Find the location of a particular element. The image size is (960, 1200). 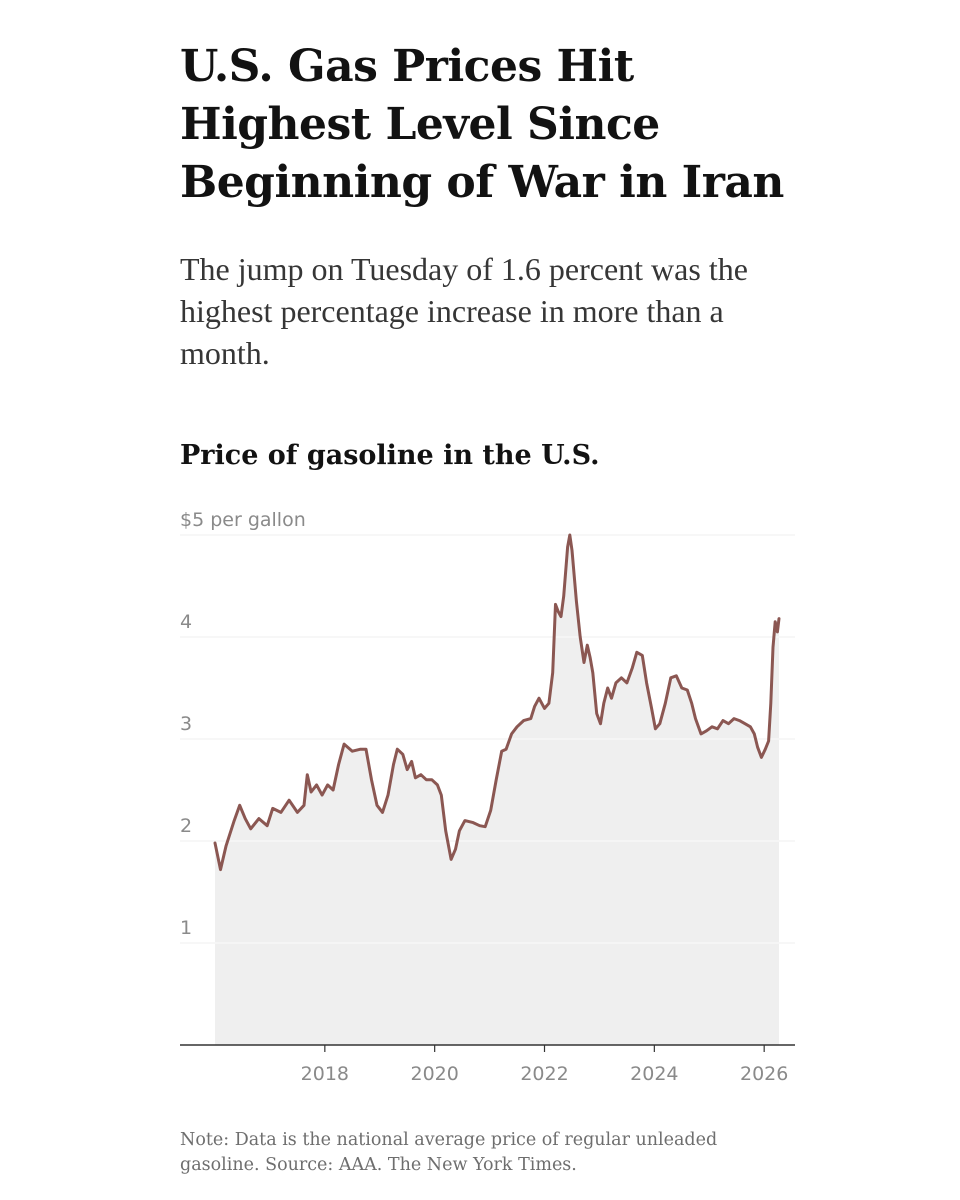

y-tick-label: $5 per gallon is located at coordinates (243, 520).